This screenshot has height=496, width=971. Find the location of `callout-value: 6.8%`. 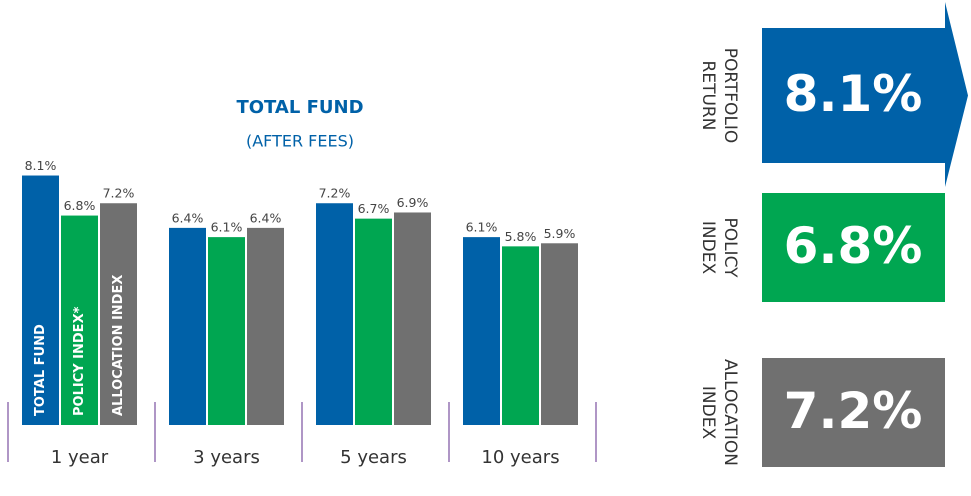

callout-value: 6.8% is located at coordinates (853, 246).